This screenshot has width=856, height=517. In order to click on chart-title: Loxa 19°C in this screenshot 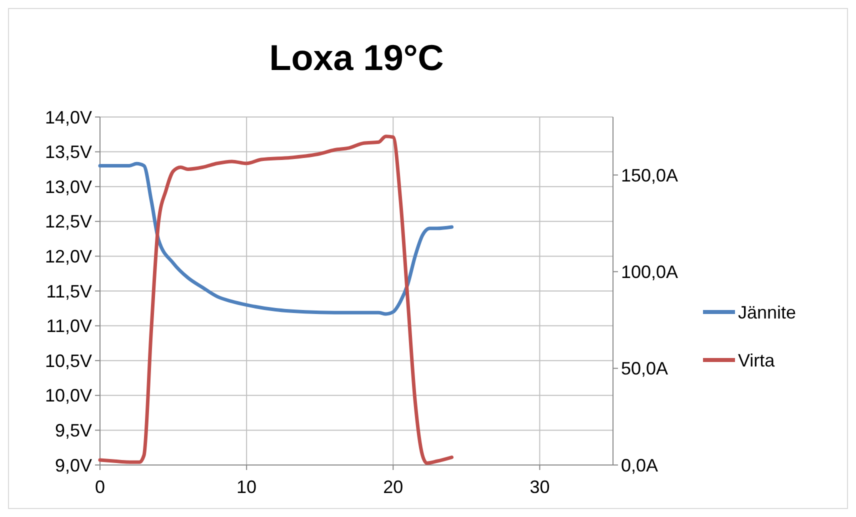, I will do `click(356, 57)`.